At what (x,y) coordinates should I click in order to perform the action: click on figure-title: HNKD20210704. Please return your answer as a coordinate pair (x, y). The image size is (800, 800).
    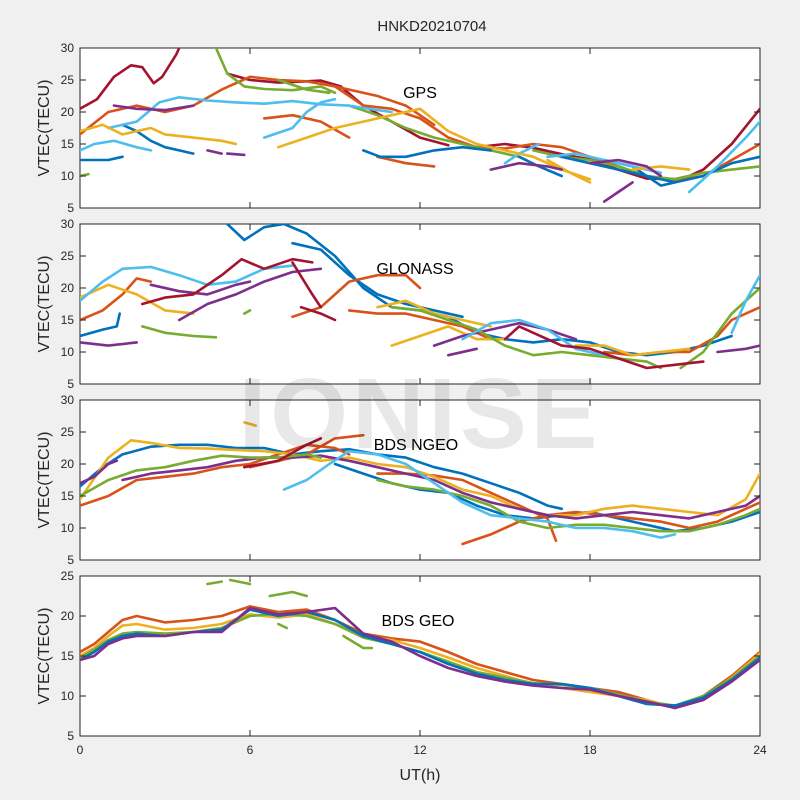
    Looking at the image, I should click on (431, 26).